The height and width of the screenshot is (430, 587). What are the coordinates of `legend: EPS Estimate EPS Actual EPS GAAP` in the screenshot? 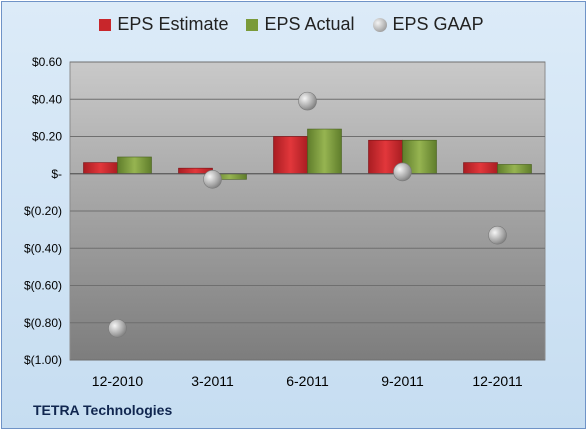 It's located at (291, 24).